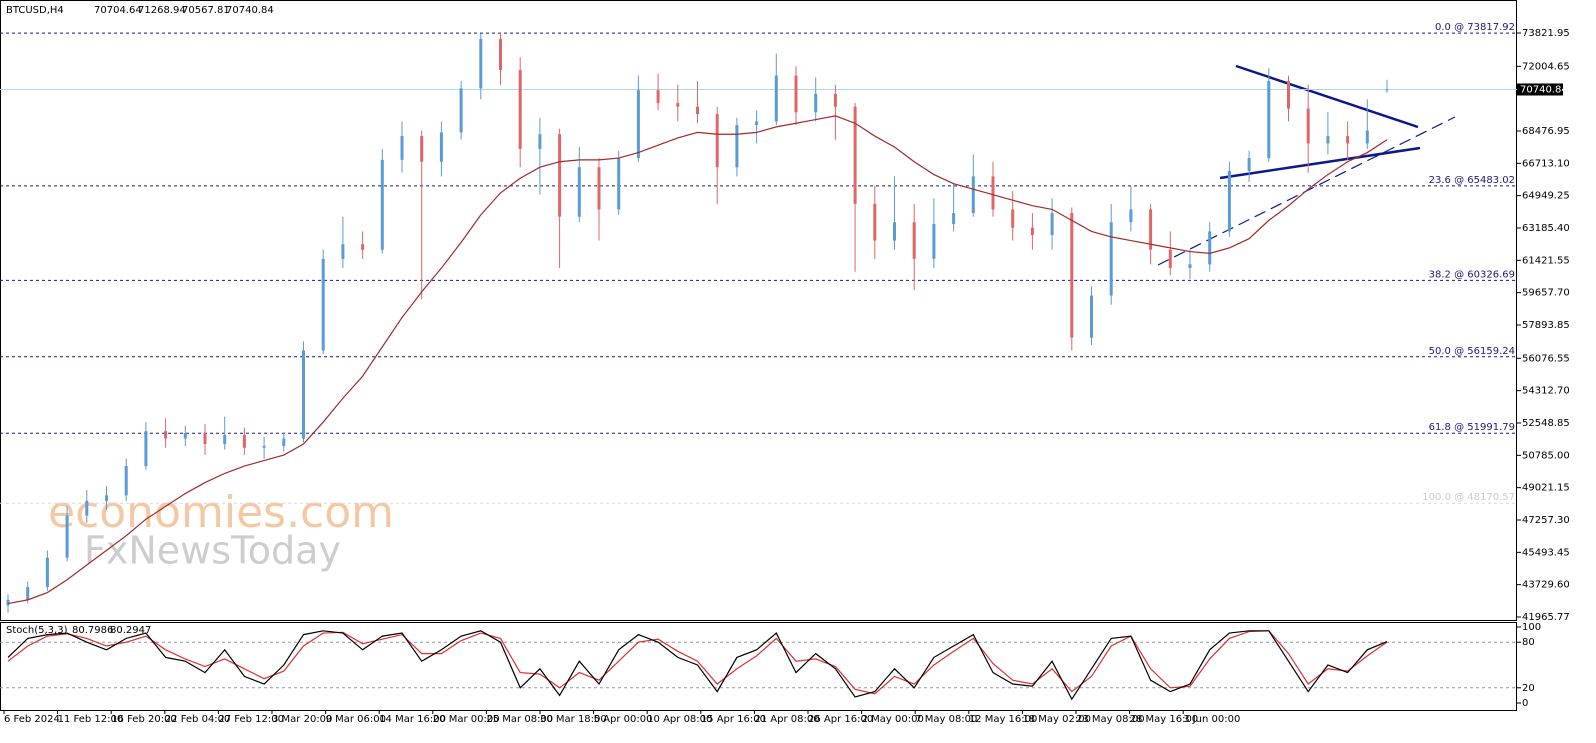  What do you see at coordinates (1468, 497) in the screenshot?
I see `fib-label: 100.0 @ 48170.57` at bounding box center [1468, 497].